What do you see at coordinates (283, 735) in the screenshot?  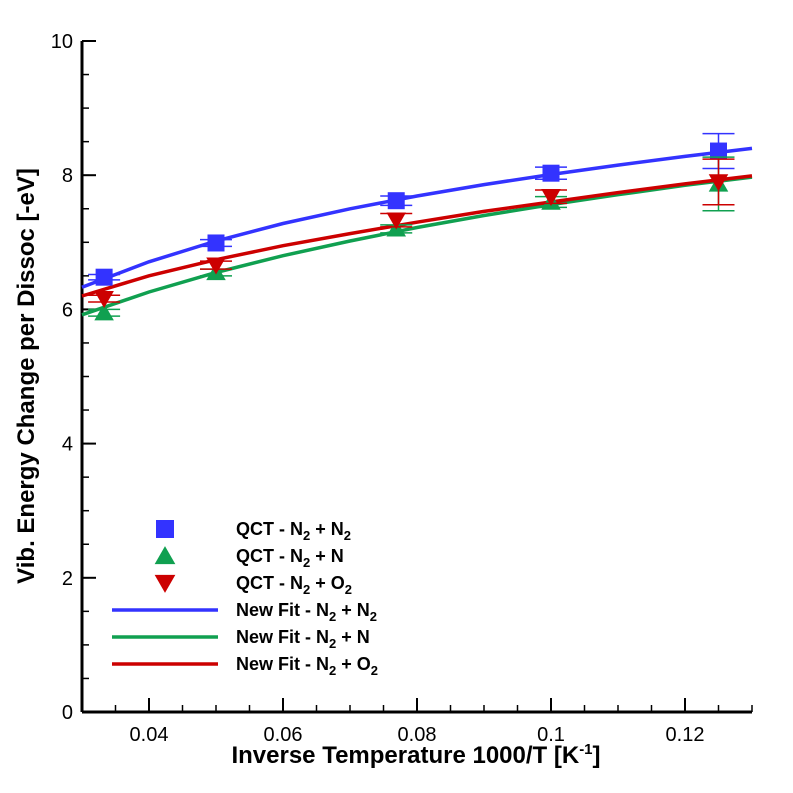 I see `x-tick-label: 0.06` at bounding box center [283, 735].